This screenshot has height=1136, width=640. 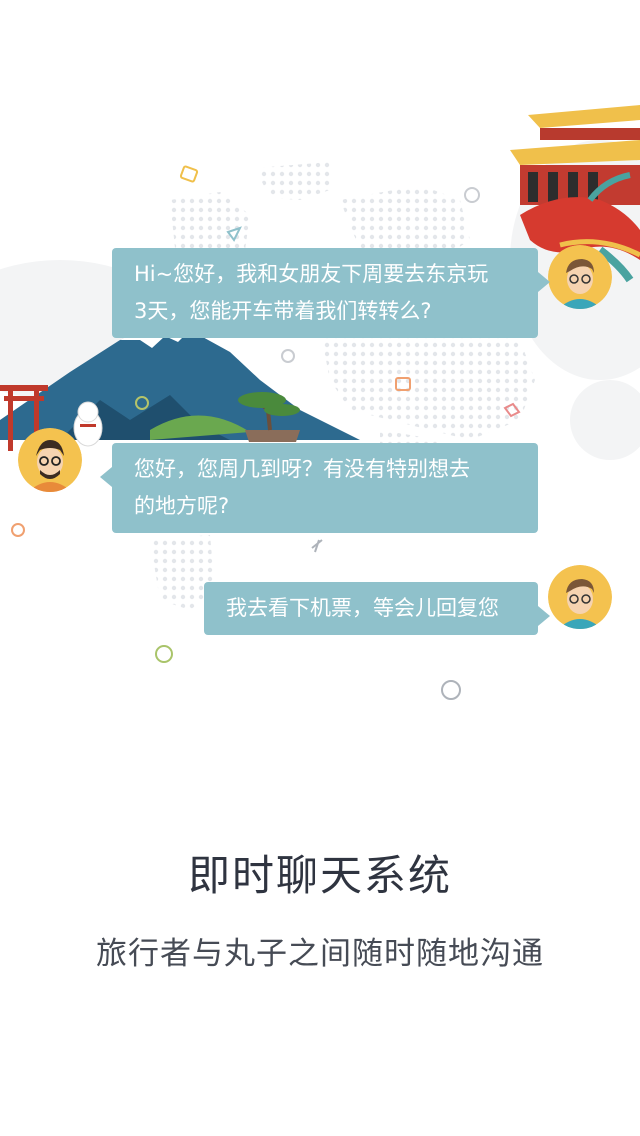 What do you see at coordinates (580, 227) in the screenshot?
I see `dragon` at bounding box center [580, 227].